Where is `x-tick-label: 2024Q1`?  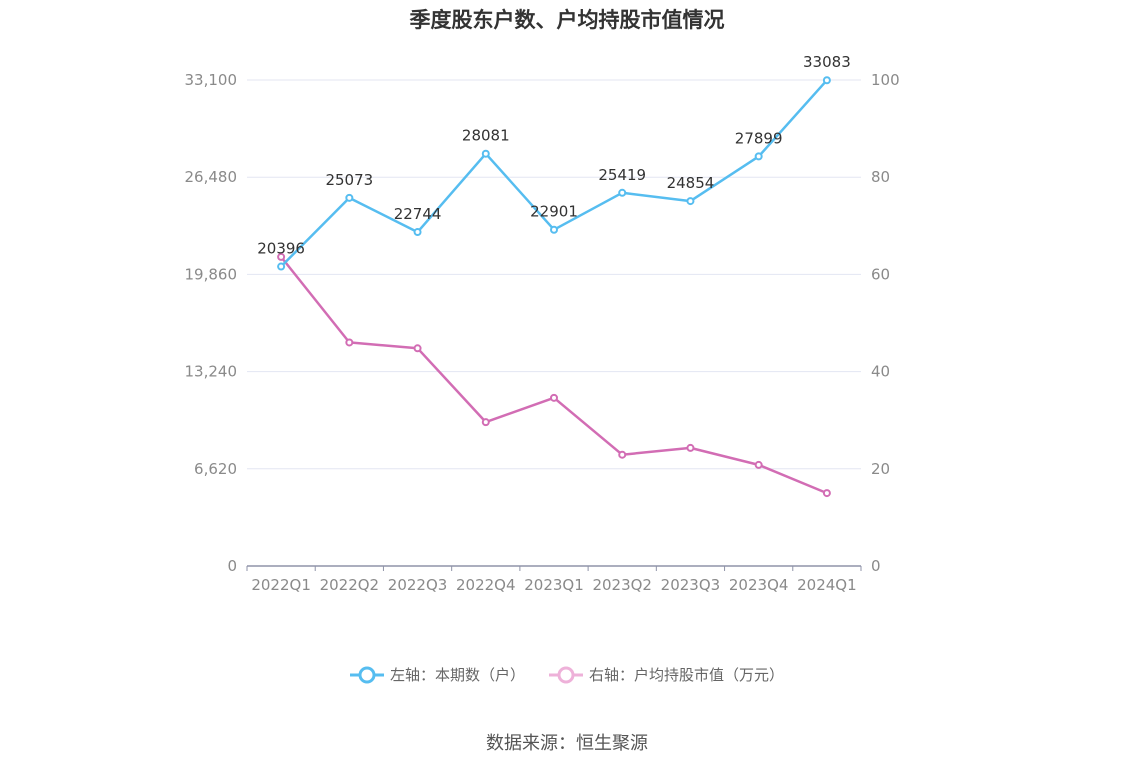
x-tick-label: 2024Q1 is located at coordinates (827, 585).